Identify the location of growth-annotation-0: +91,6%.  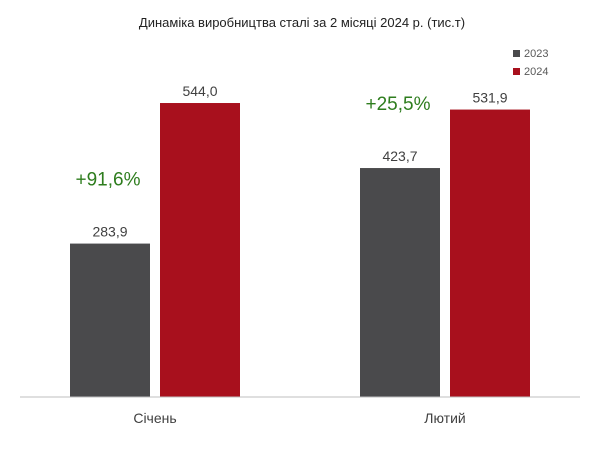
(108, 180).